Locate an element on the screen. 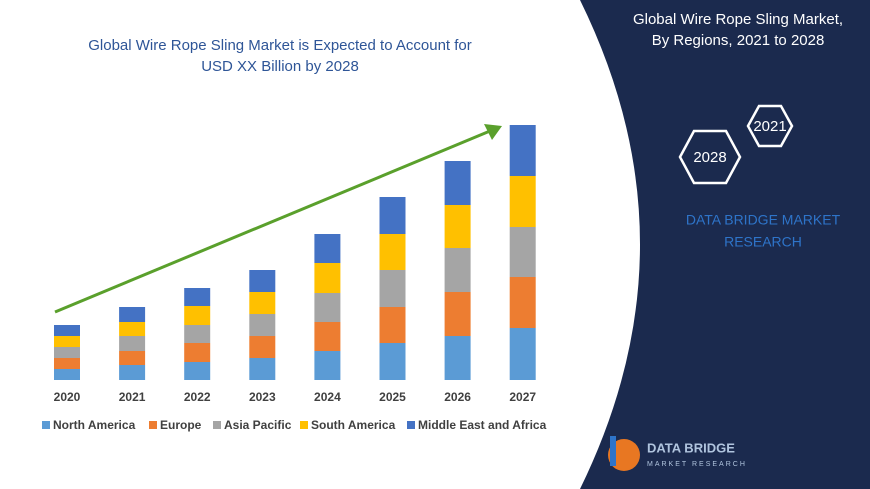 Image resolution: width=870 pixels, height=489 pixels. panel-title: By Regions, 2021 to 2028 is located at coordinates (738, 40).